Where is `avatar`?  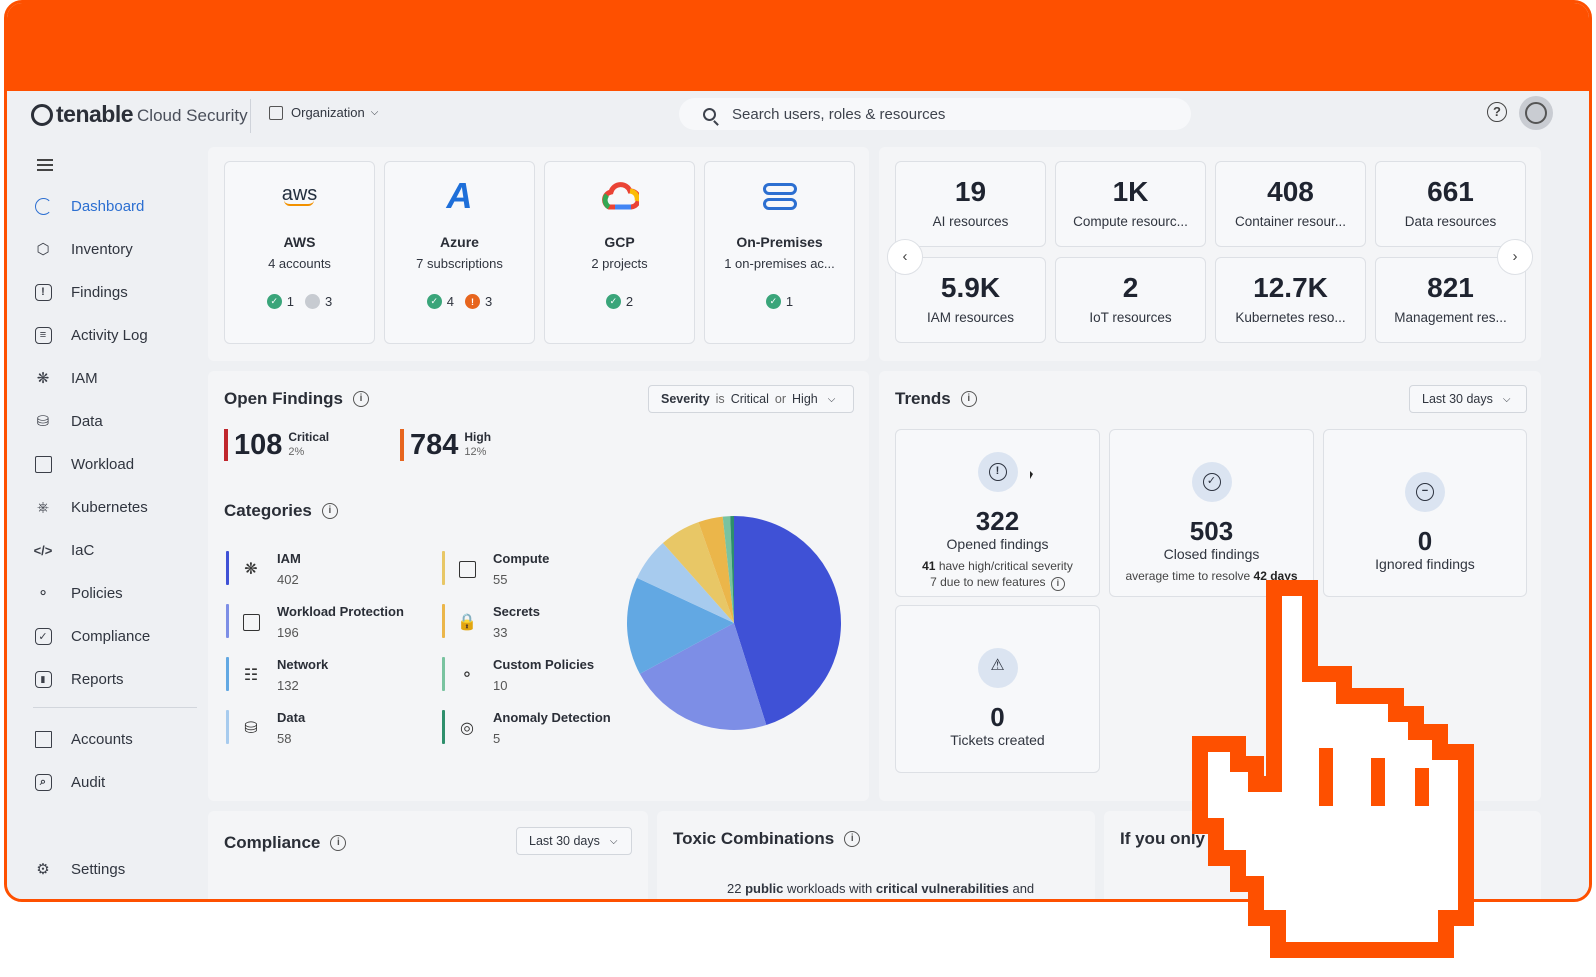
avatar is located at coordinates (1536, 113).